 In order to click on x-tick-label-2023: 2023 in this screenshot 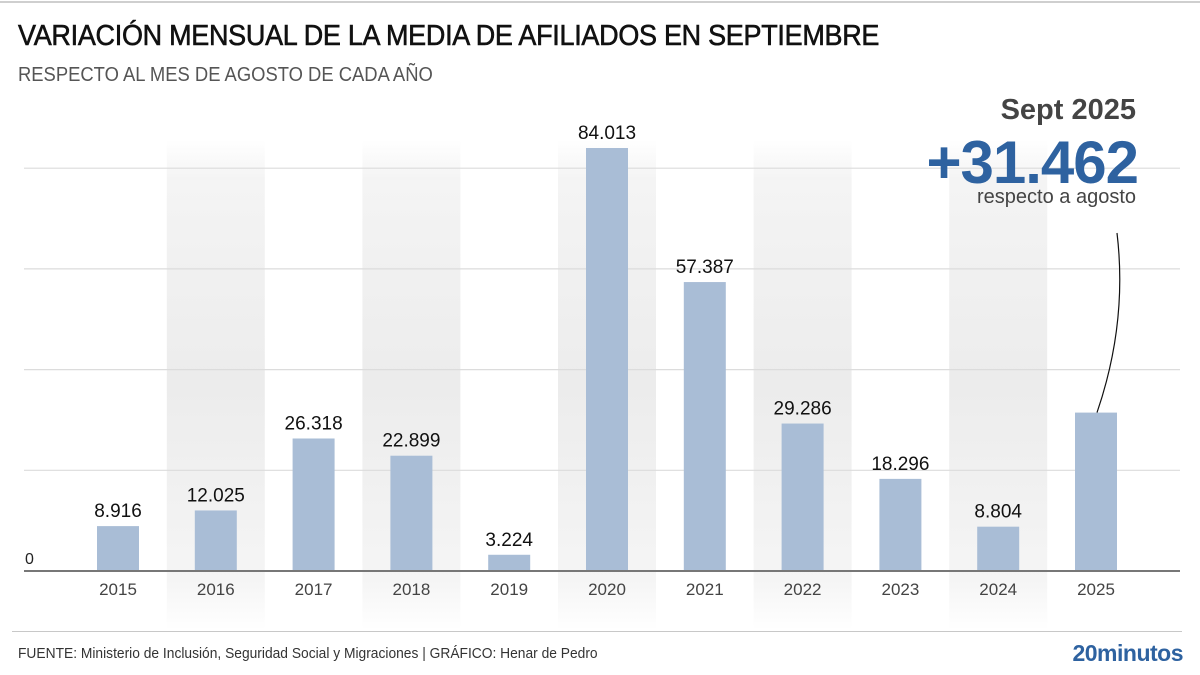, I will do `click(900, 589)`.